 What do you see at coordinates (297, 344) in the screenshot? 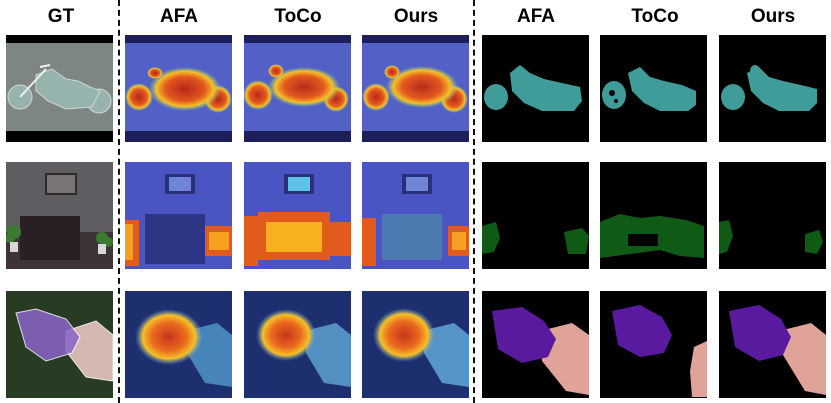
I see `cam-toco-cat-hand` at bounding box center [297, 344].